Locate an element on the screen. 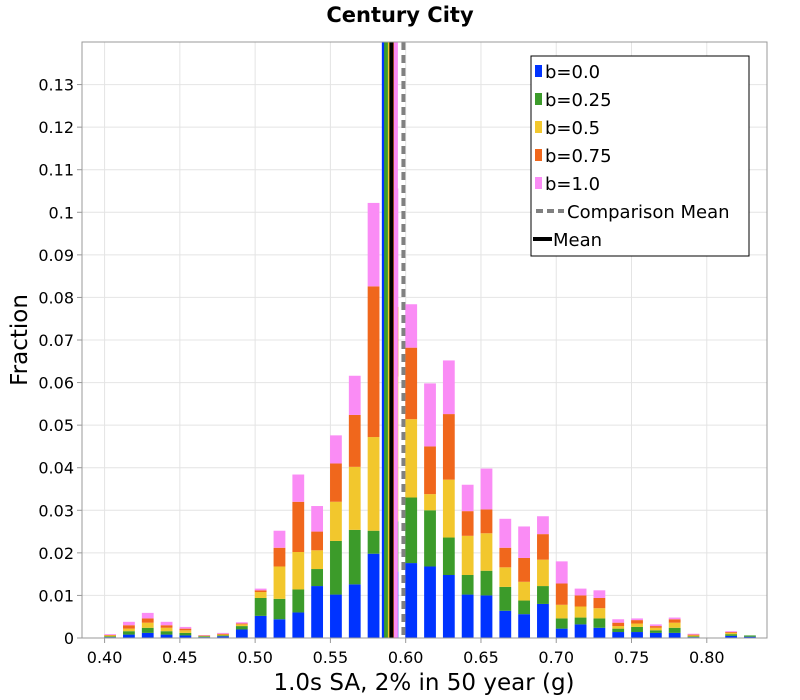  x-axis-ticks: 0.40 0.45 0.50 0.55 0.60 0.65 0.70 0.75 0.80 is located at coordinates (406, 652).